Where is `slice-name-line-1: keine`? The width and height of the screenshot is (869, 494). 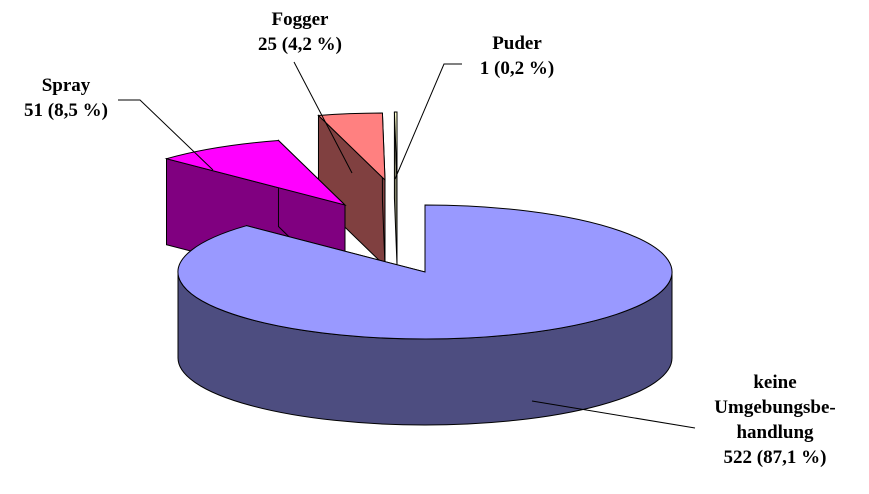
slice-name-line-1: keine is located at coordinates (775, 382).